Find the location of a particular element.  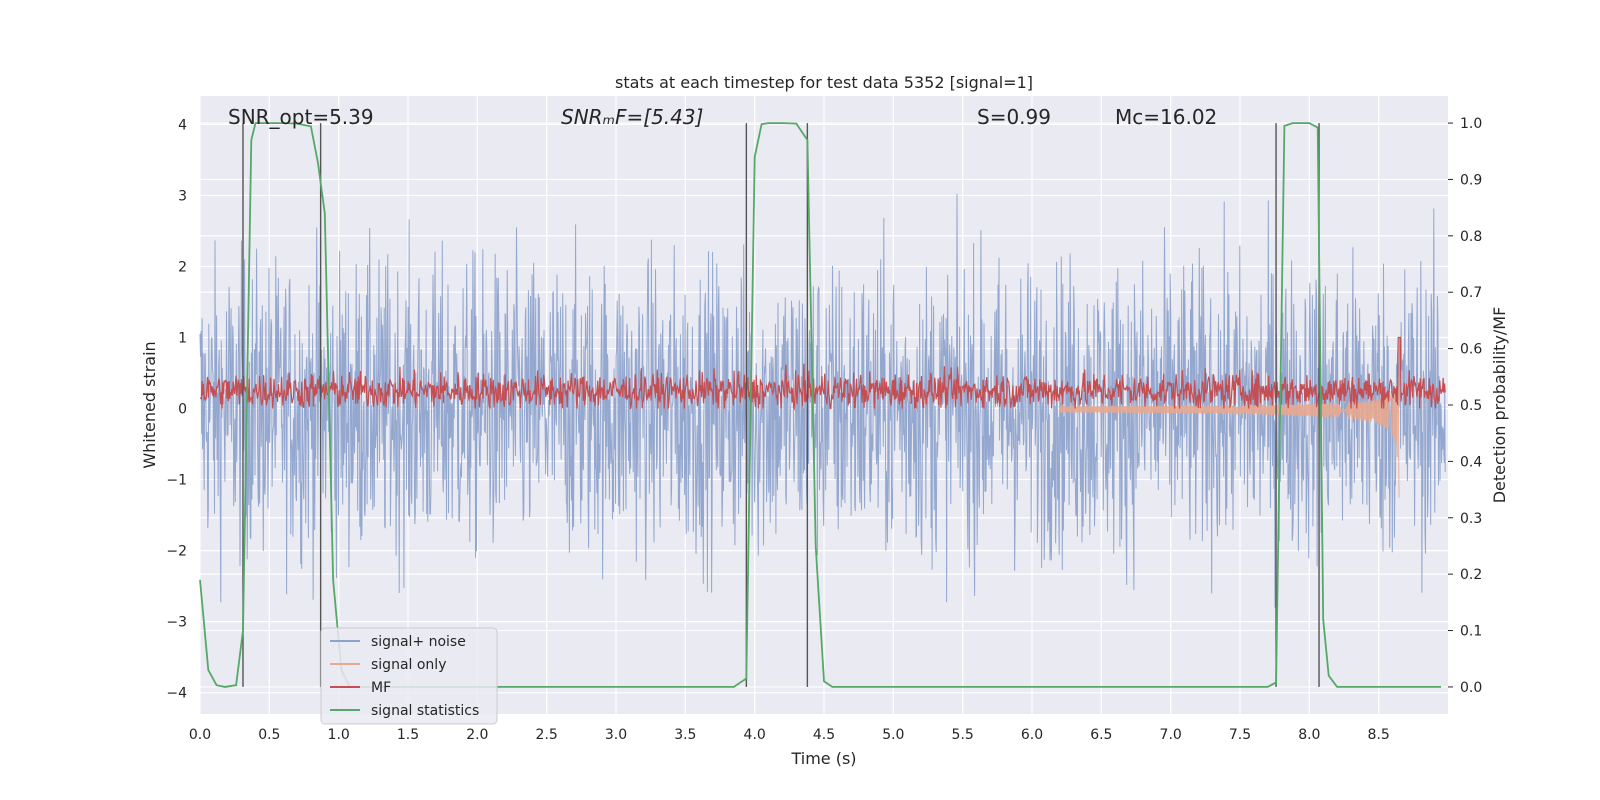

y2-tick-label: 0.2 is located at coordinates (1471, 575).